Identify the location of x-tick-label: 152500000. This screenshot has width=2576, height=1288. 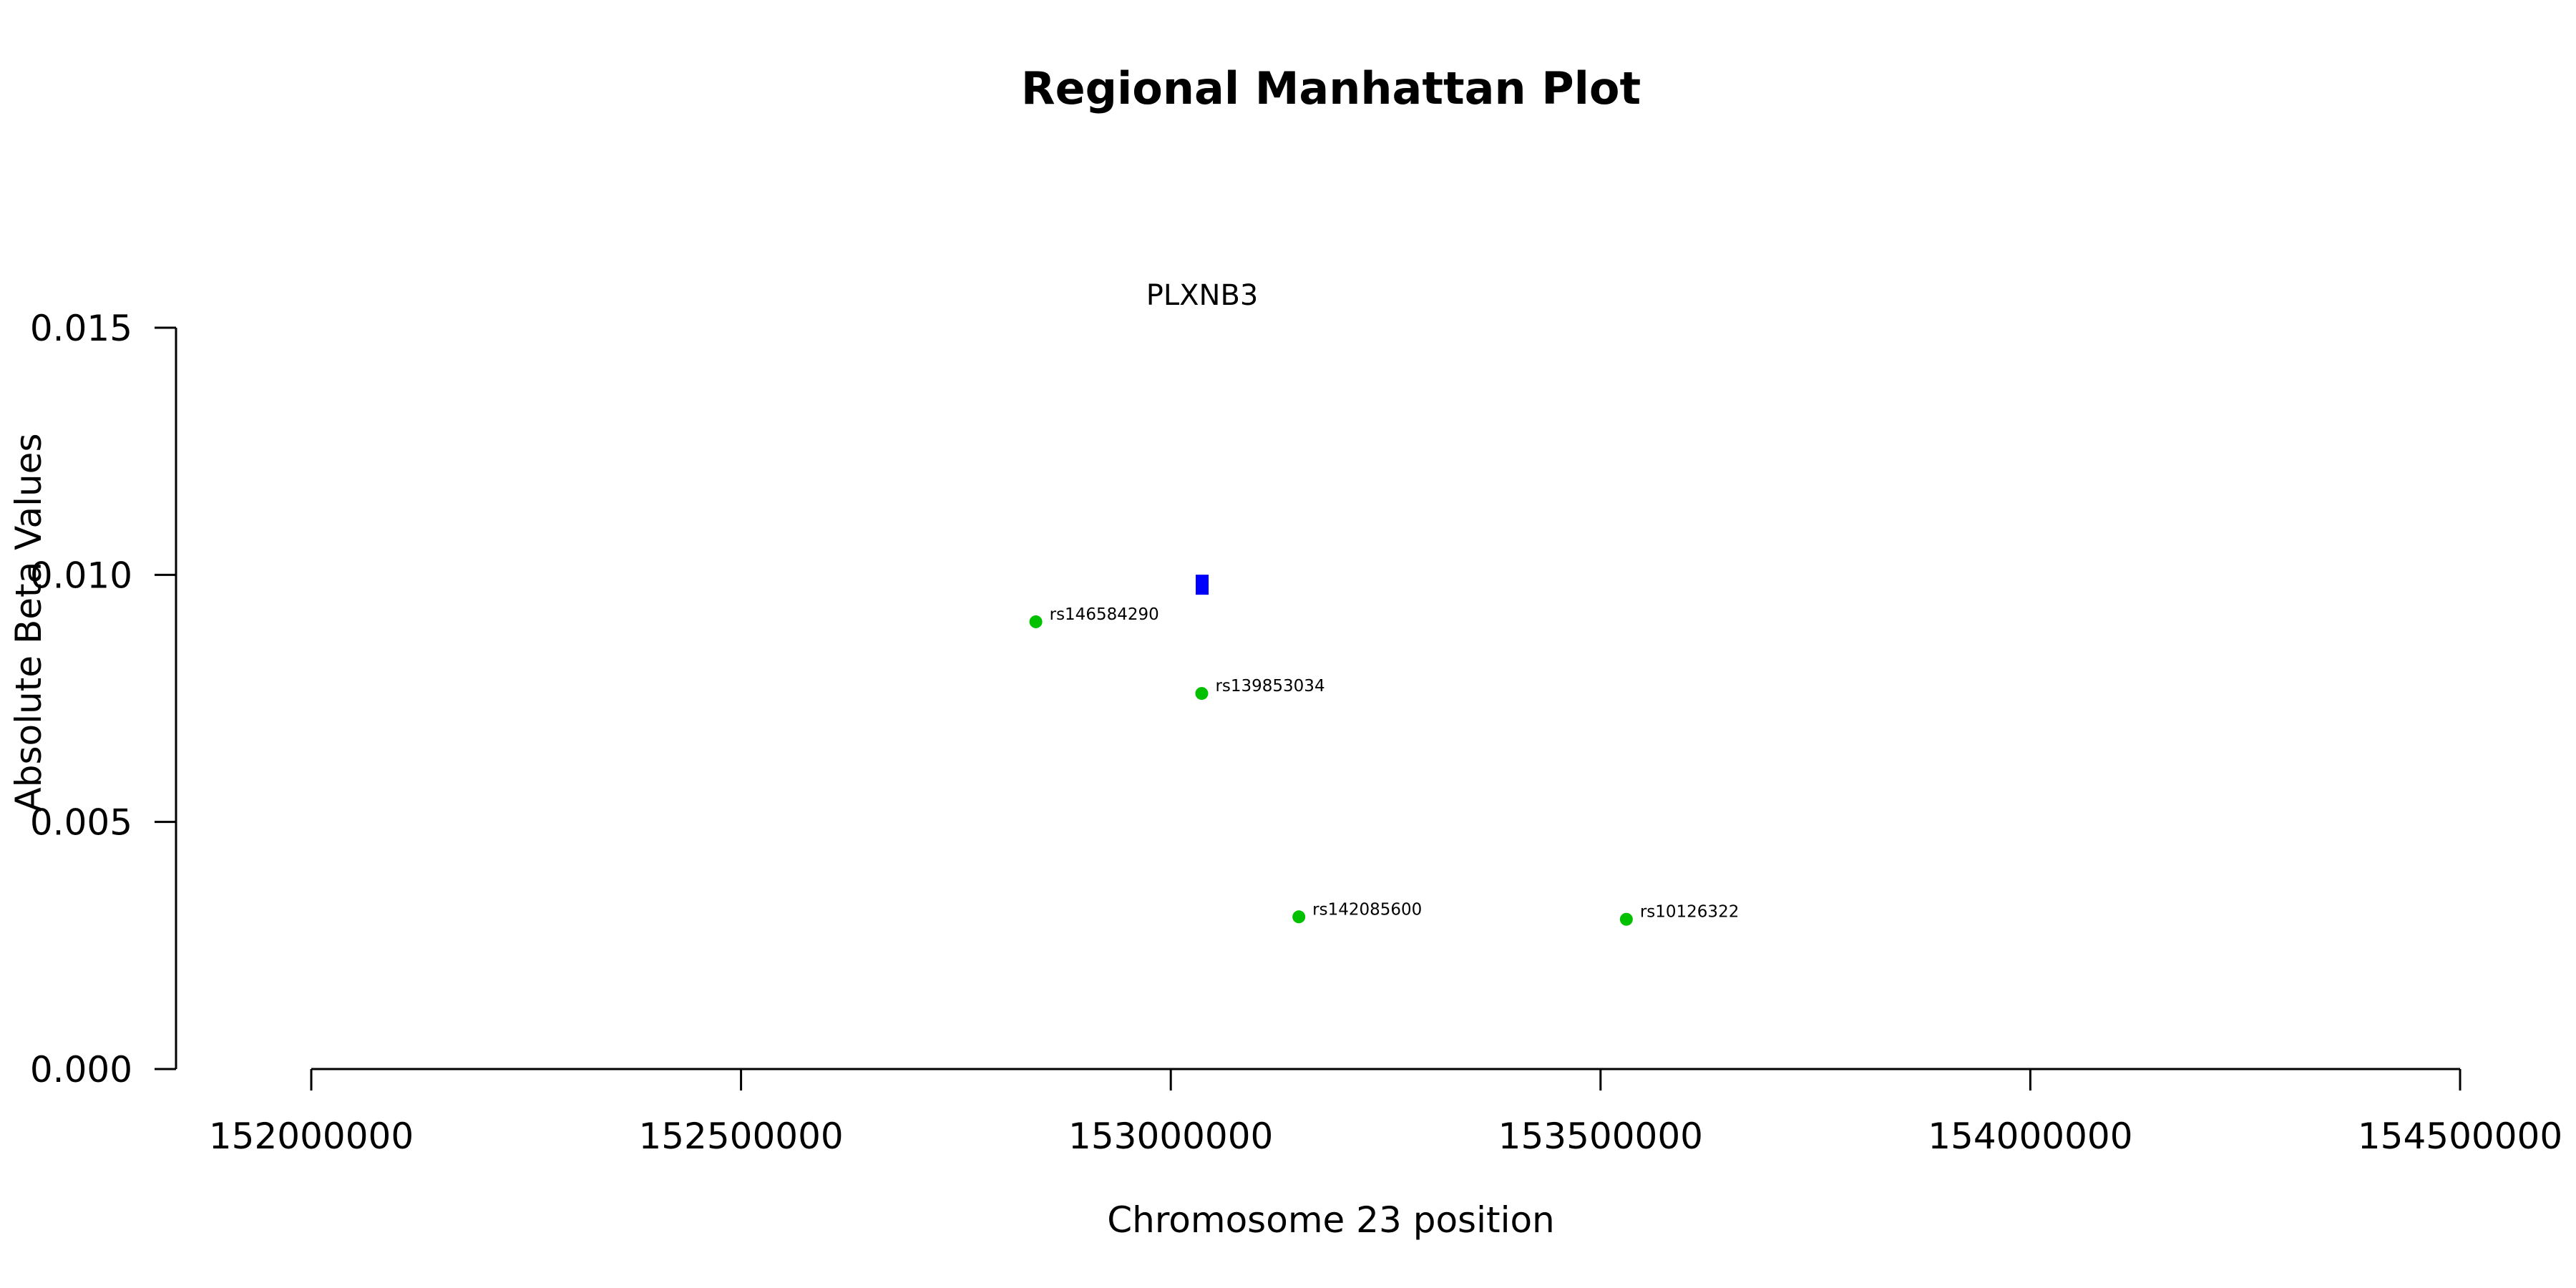
(740, 1136).